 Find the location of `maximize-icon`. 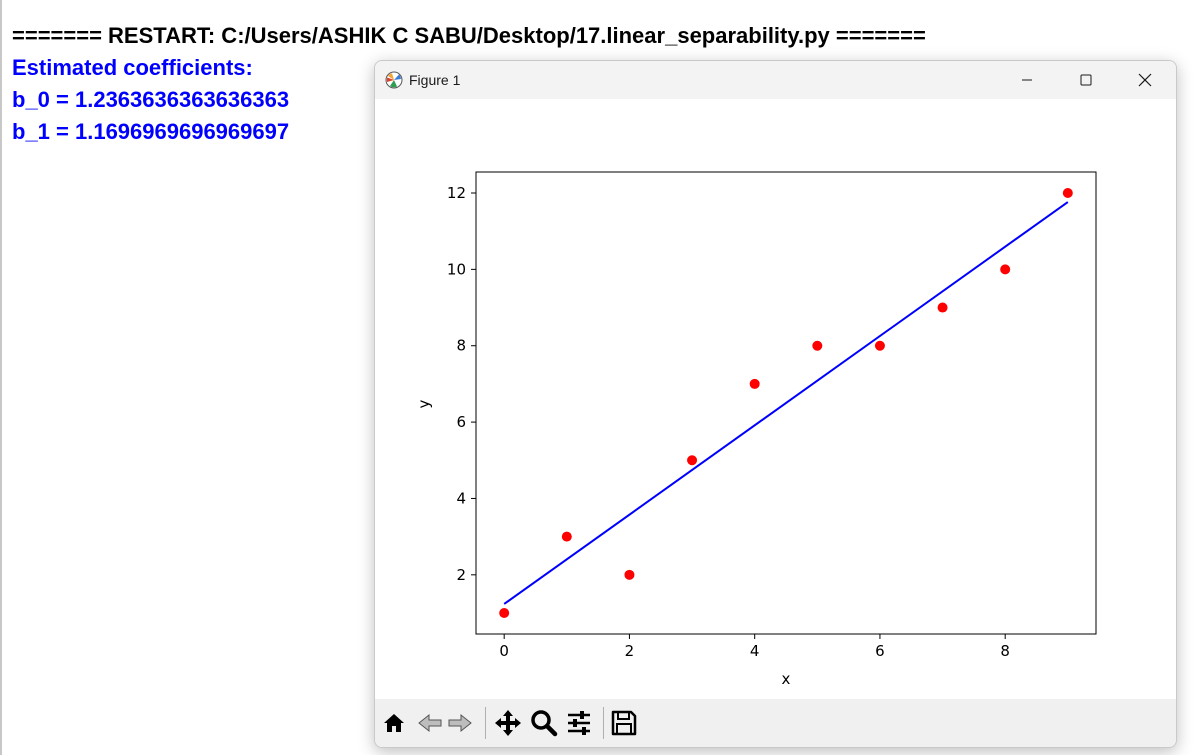

maximize-icon is located at coordinates (1086, 80).